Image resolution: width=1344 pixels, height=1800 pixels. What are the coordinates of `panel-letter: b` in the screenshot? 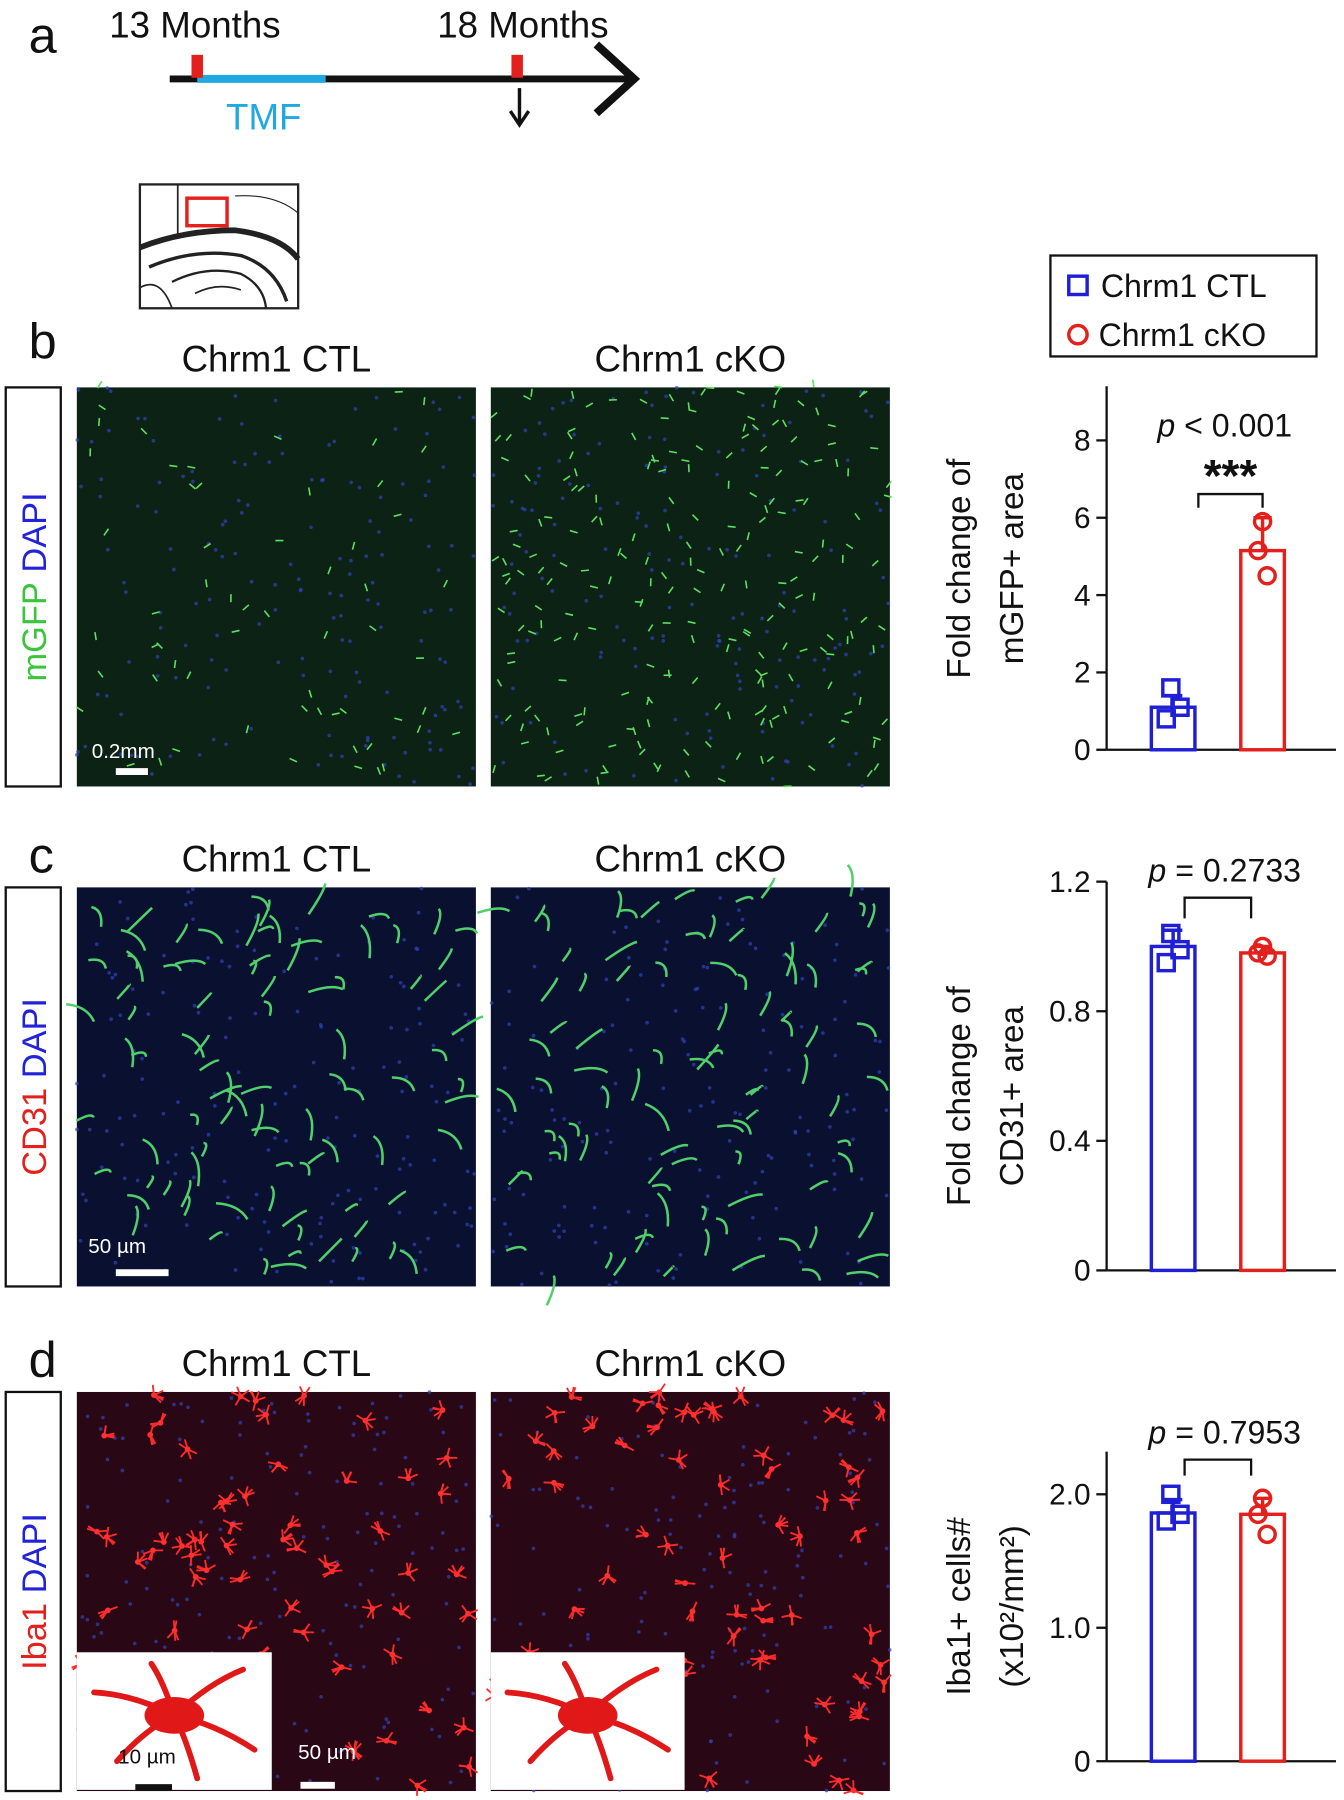 It's located at (43, 341).